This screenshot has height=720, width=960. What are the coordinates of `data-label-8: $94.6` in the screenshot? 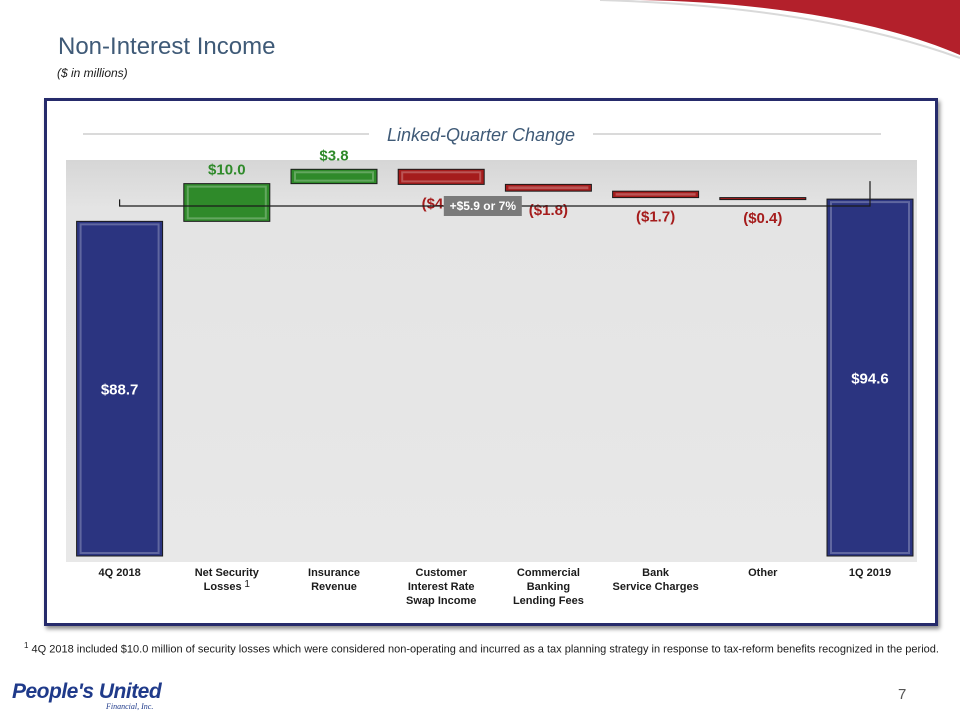 It's located at (870, 379).